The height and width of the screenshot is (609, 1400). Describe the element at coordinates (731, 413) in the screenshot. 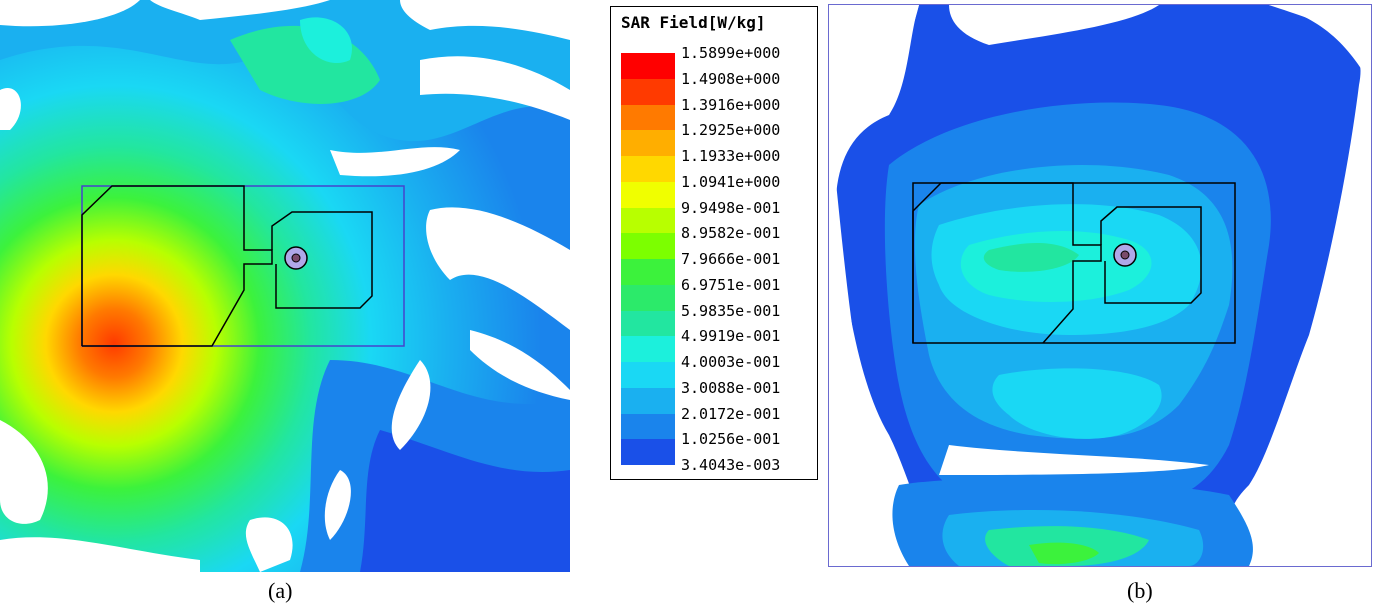

I see `legend-tick-label: 2.0172e-001` at that location.